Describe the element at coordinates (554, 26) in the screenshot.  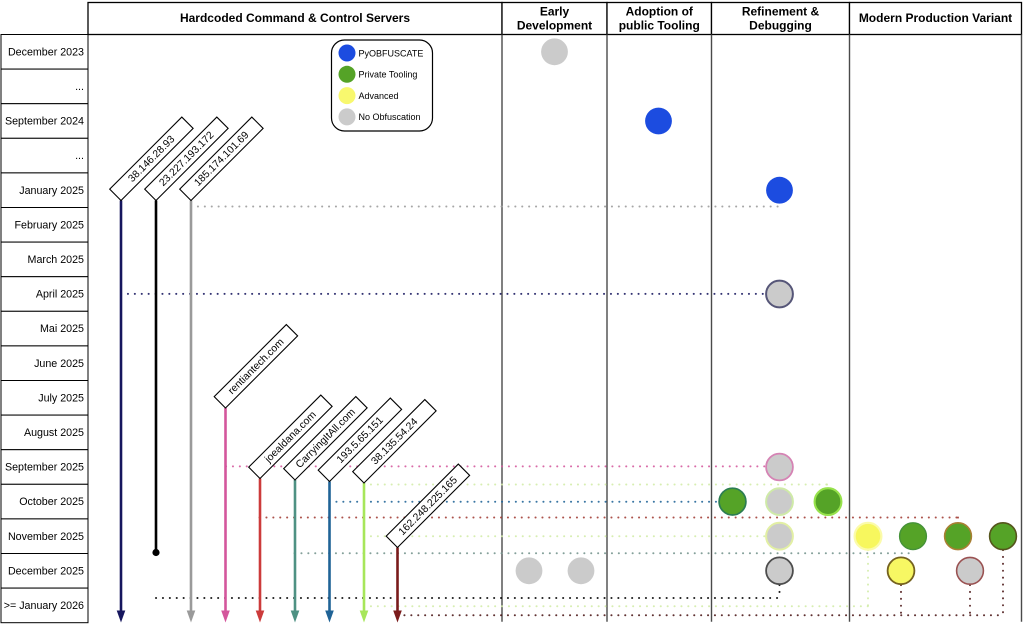
I see `svg-text: Development` at that location.